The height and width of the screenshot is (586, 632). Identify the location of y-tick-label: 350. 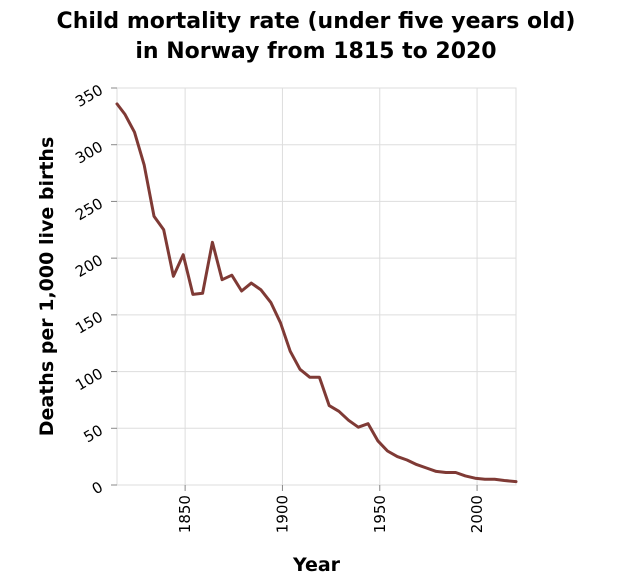
(89, 96).